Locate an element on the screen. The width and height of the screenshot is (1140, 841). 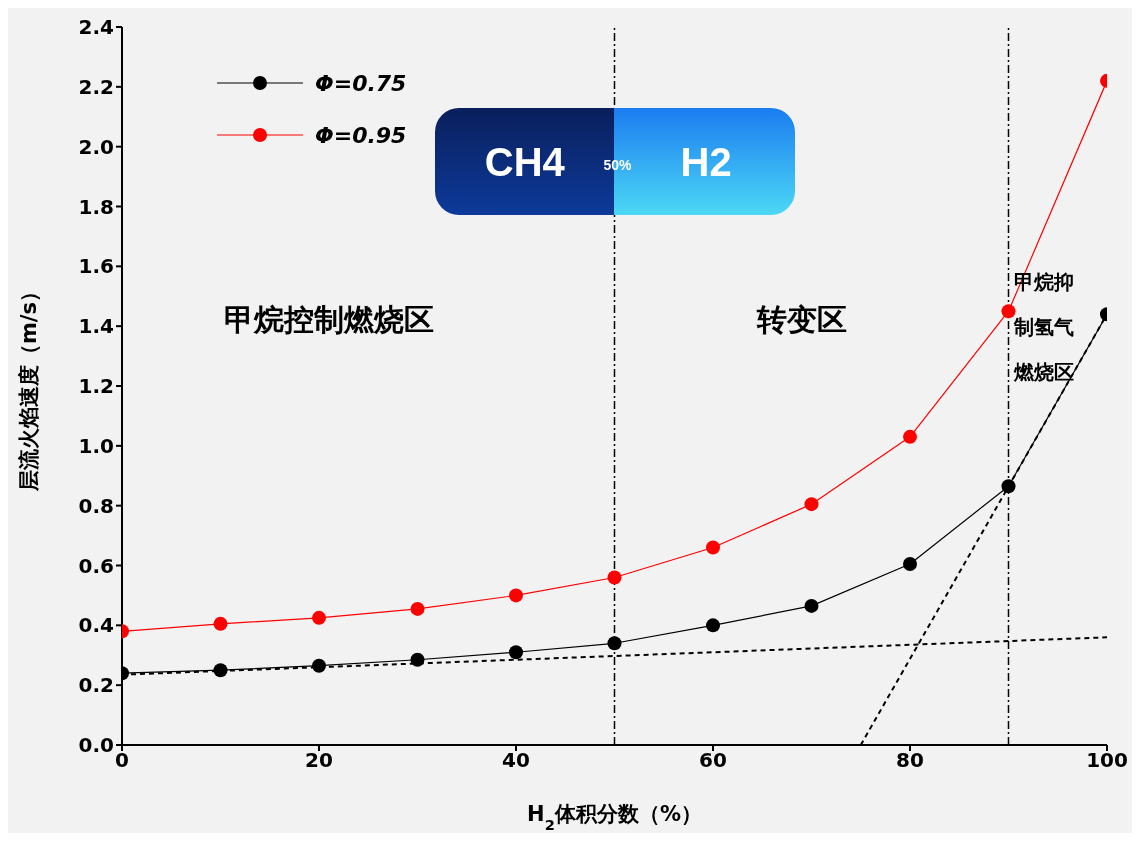
y-tick-label: 2.4 is located at coordinates (96, 27).